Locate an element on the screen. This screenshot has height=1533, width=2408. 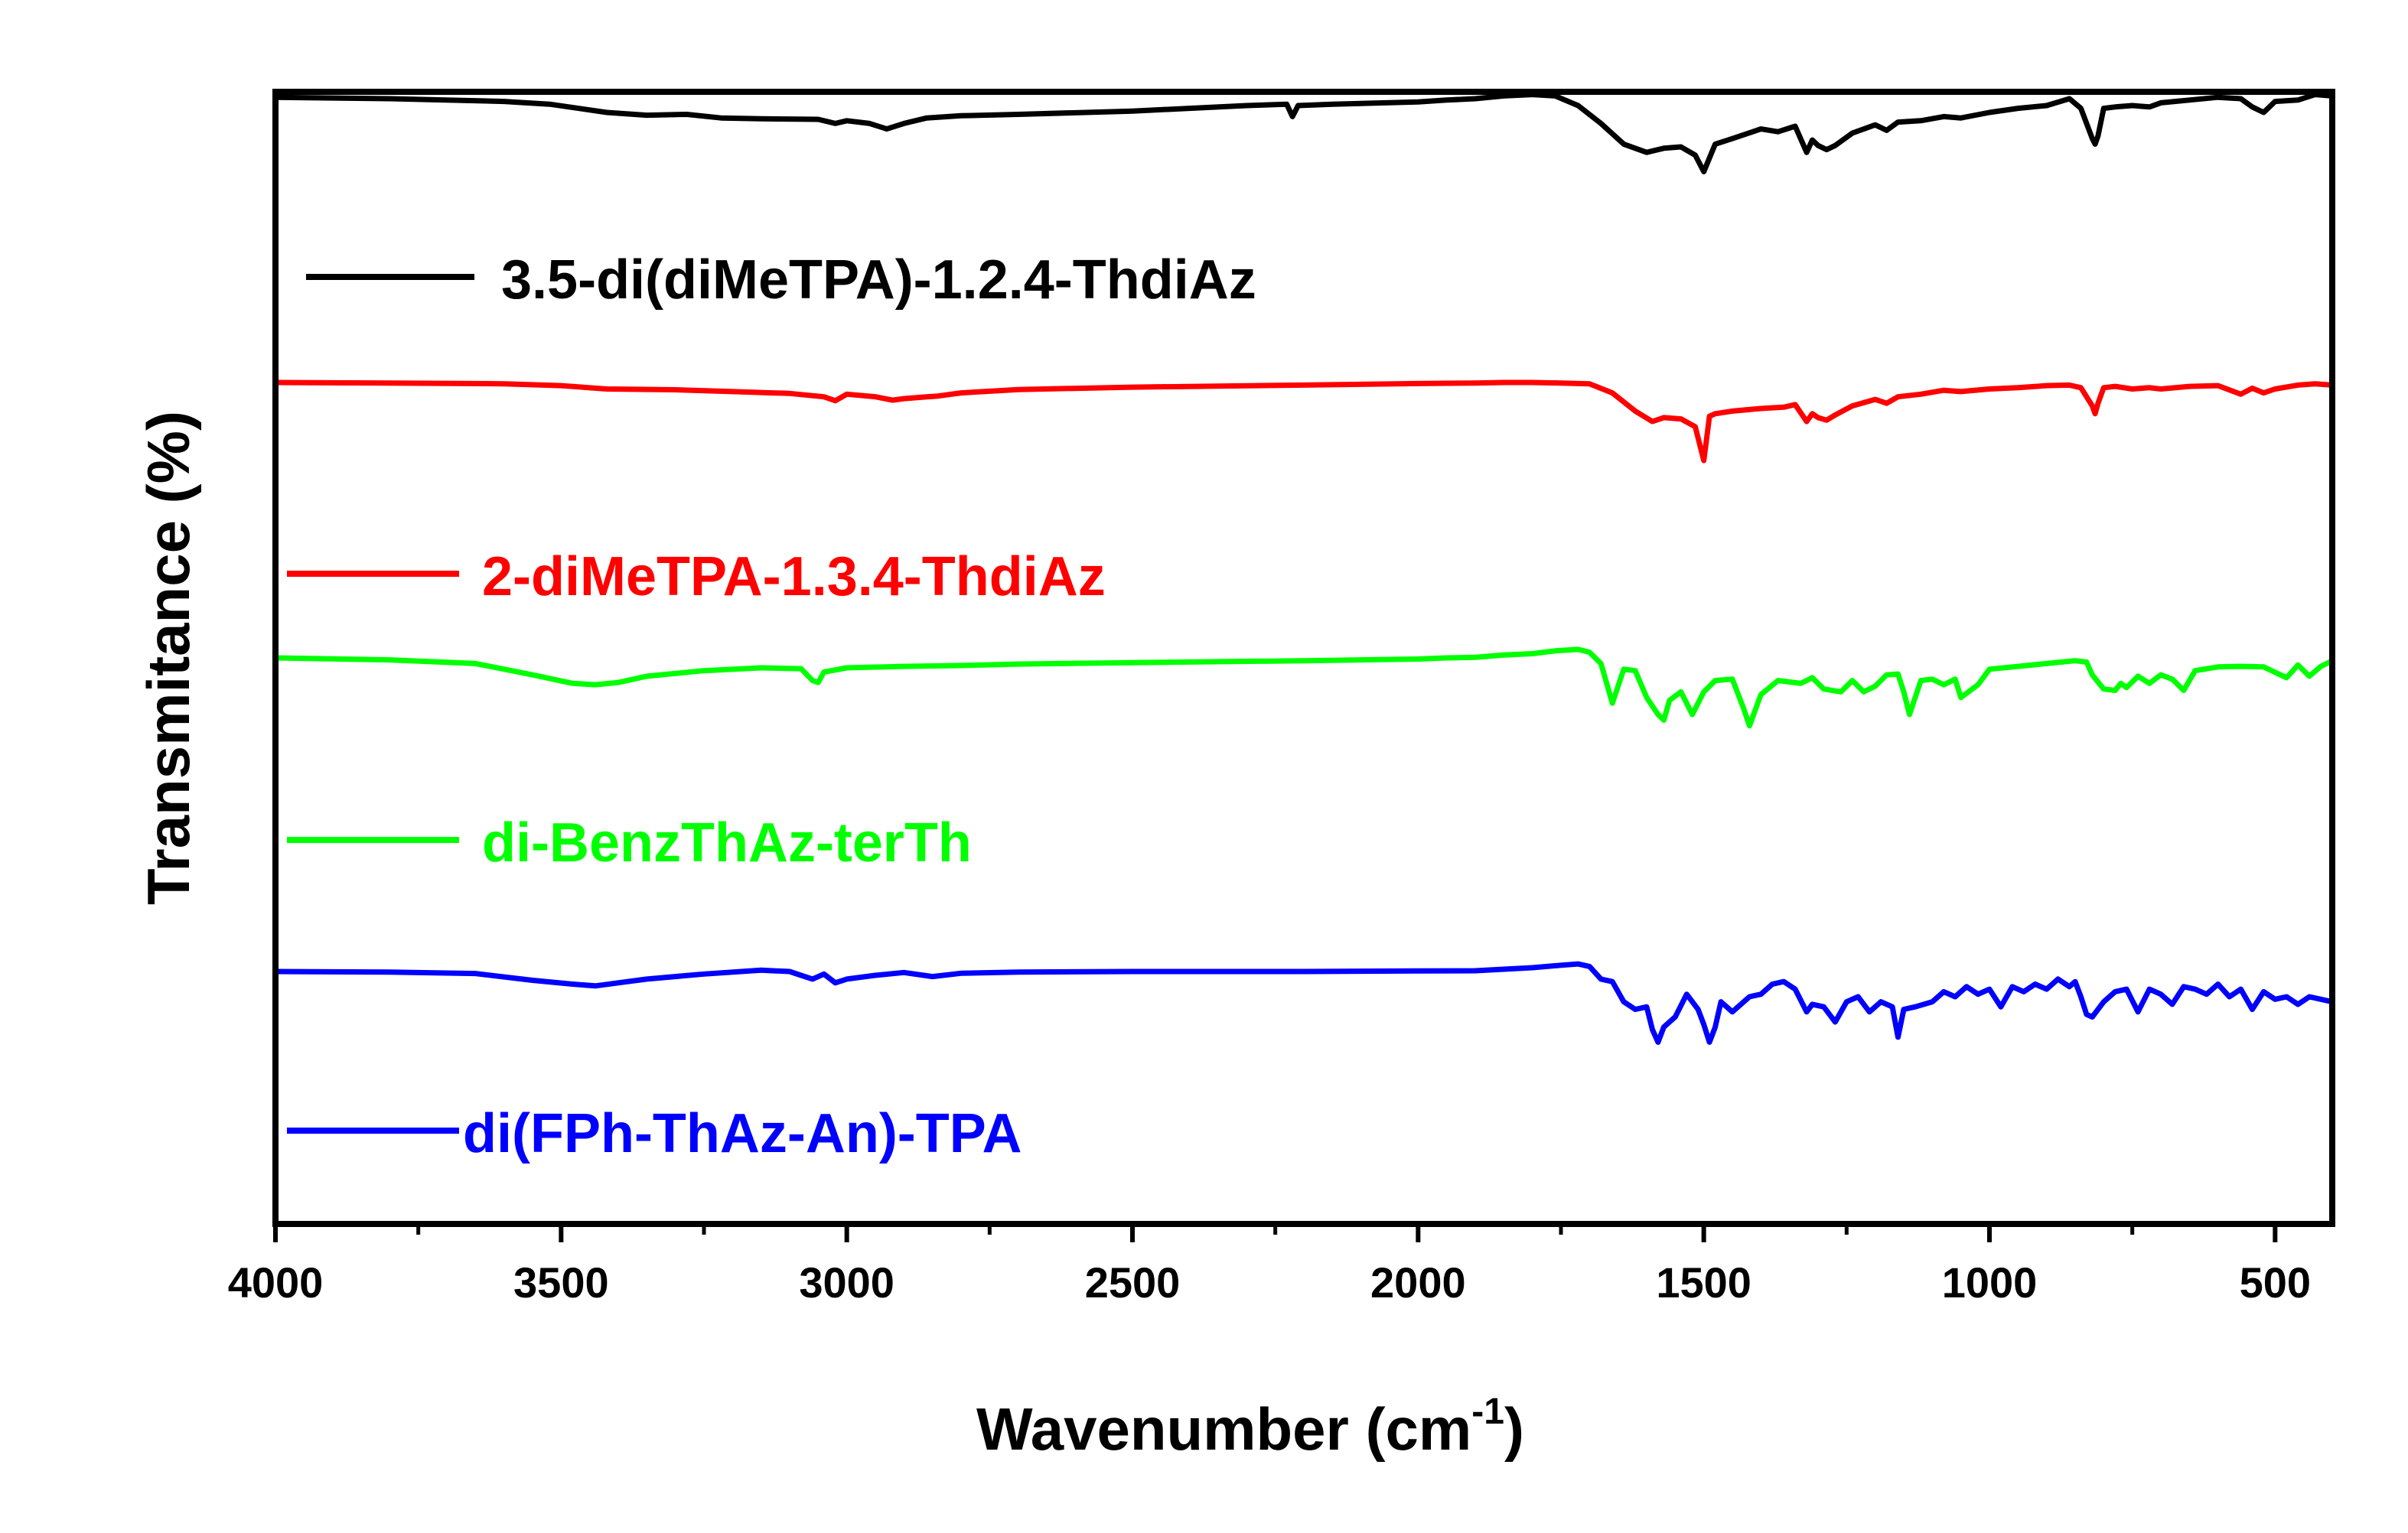
x-tick-label: 4000 is located at coordinates (276, 1282).